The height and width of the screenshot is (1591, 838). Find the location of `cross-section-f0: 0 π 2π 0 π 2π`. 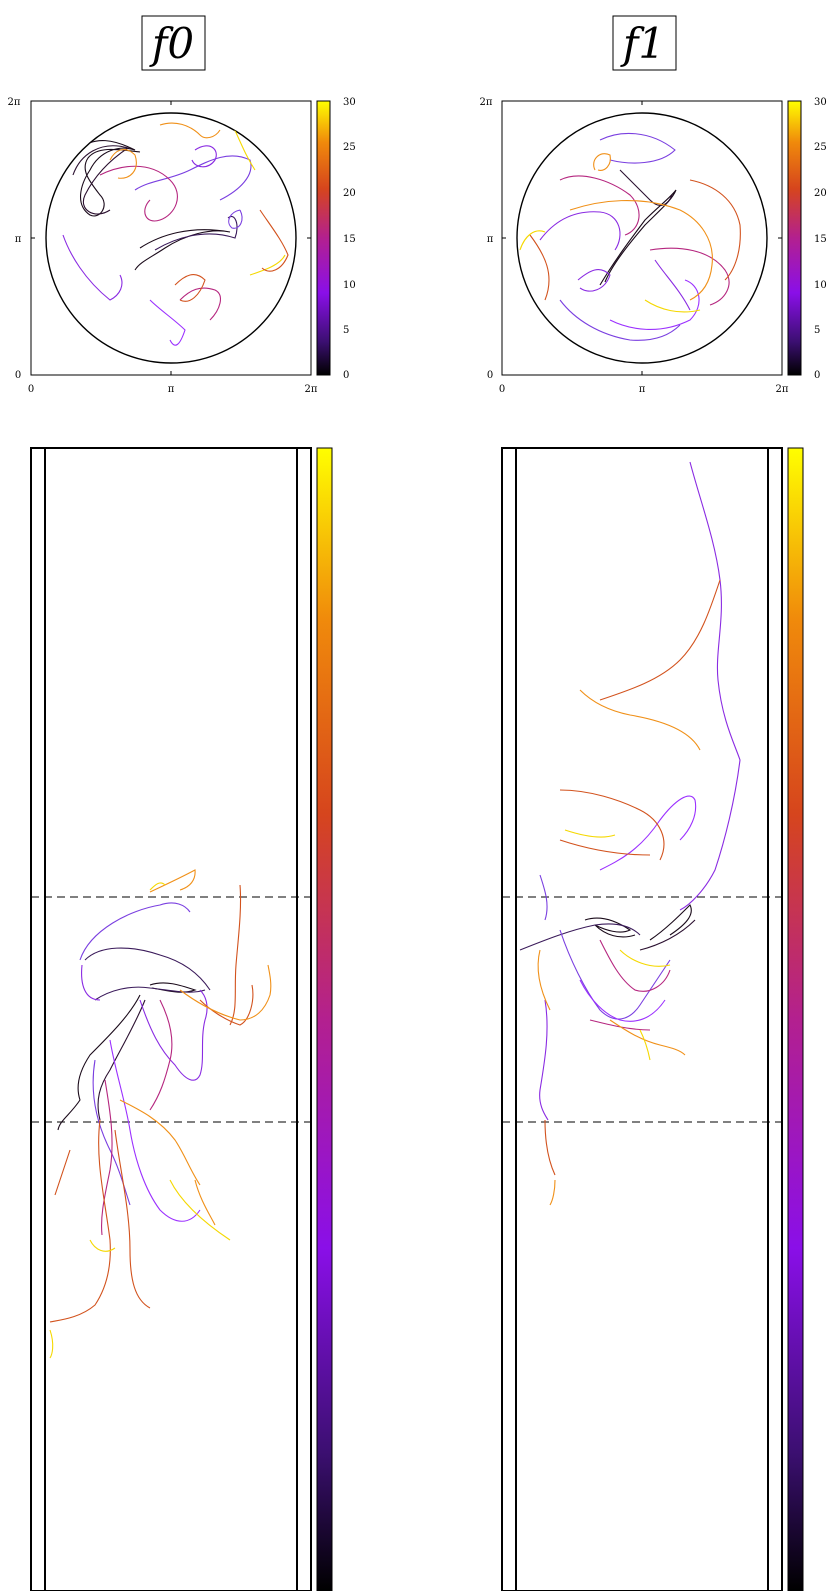

cross-section-f0: 0 π 2π 0 π 2π is located at coordinates (163, 246).